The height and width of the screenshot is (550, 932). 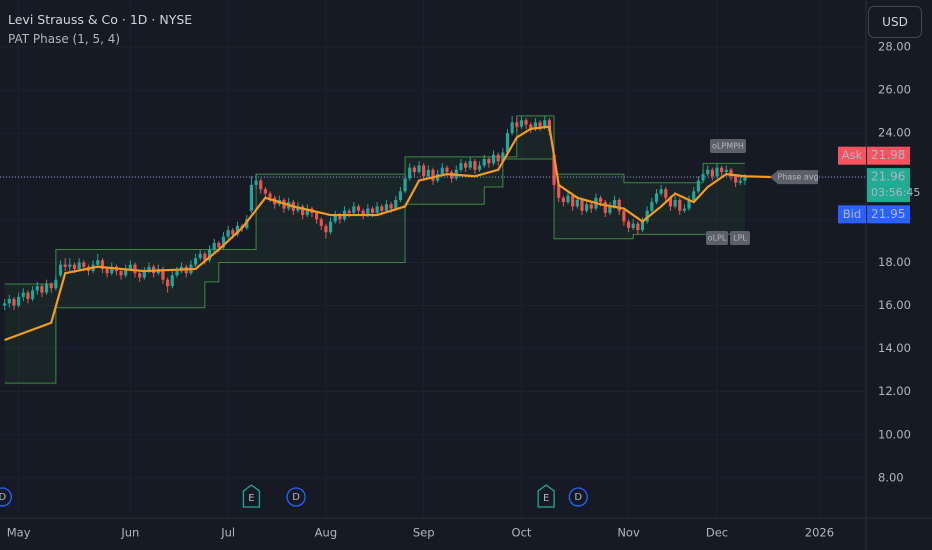 I want to click on currency-button: USD, so click(x=895, y=22).